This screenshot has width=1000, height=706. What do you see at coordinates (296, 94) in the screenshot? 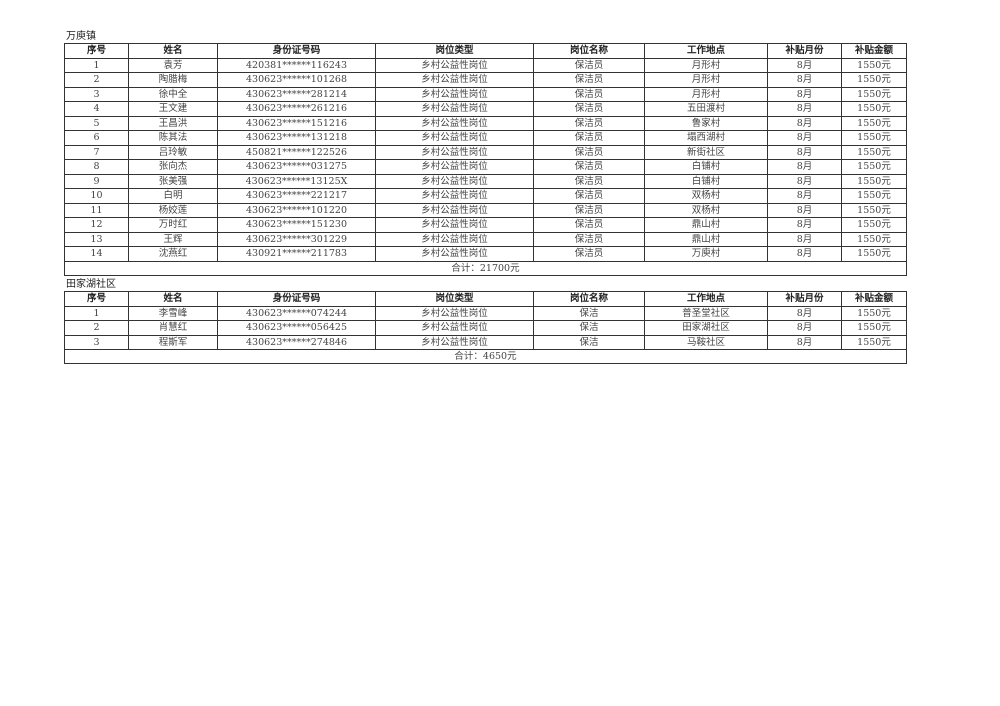
I see `cell-id-number: 430623******281214` at bounding box center [296, 94].